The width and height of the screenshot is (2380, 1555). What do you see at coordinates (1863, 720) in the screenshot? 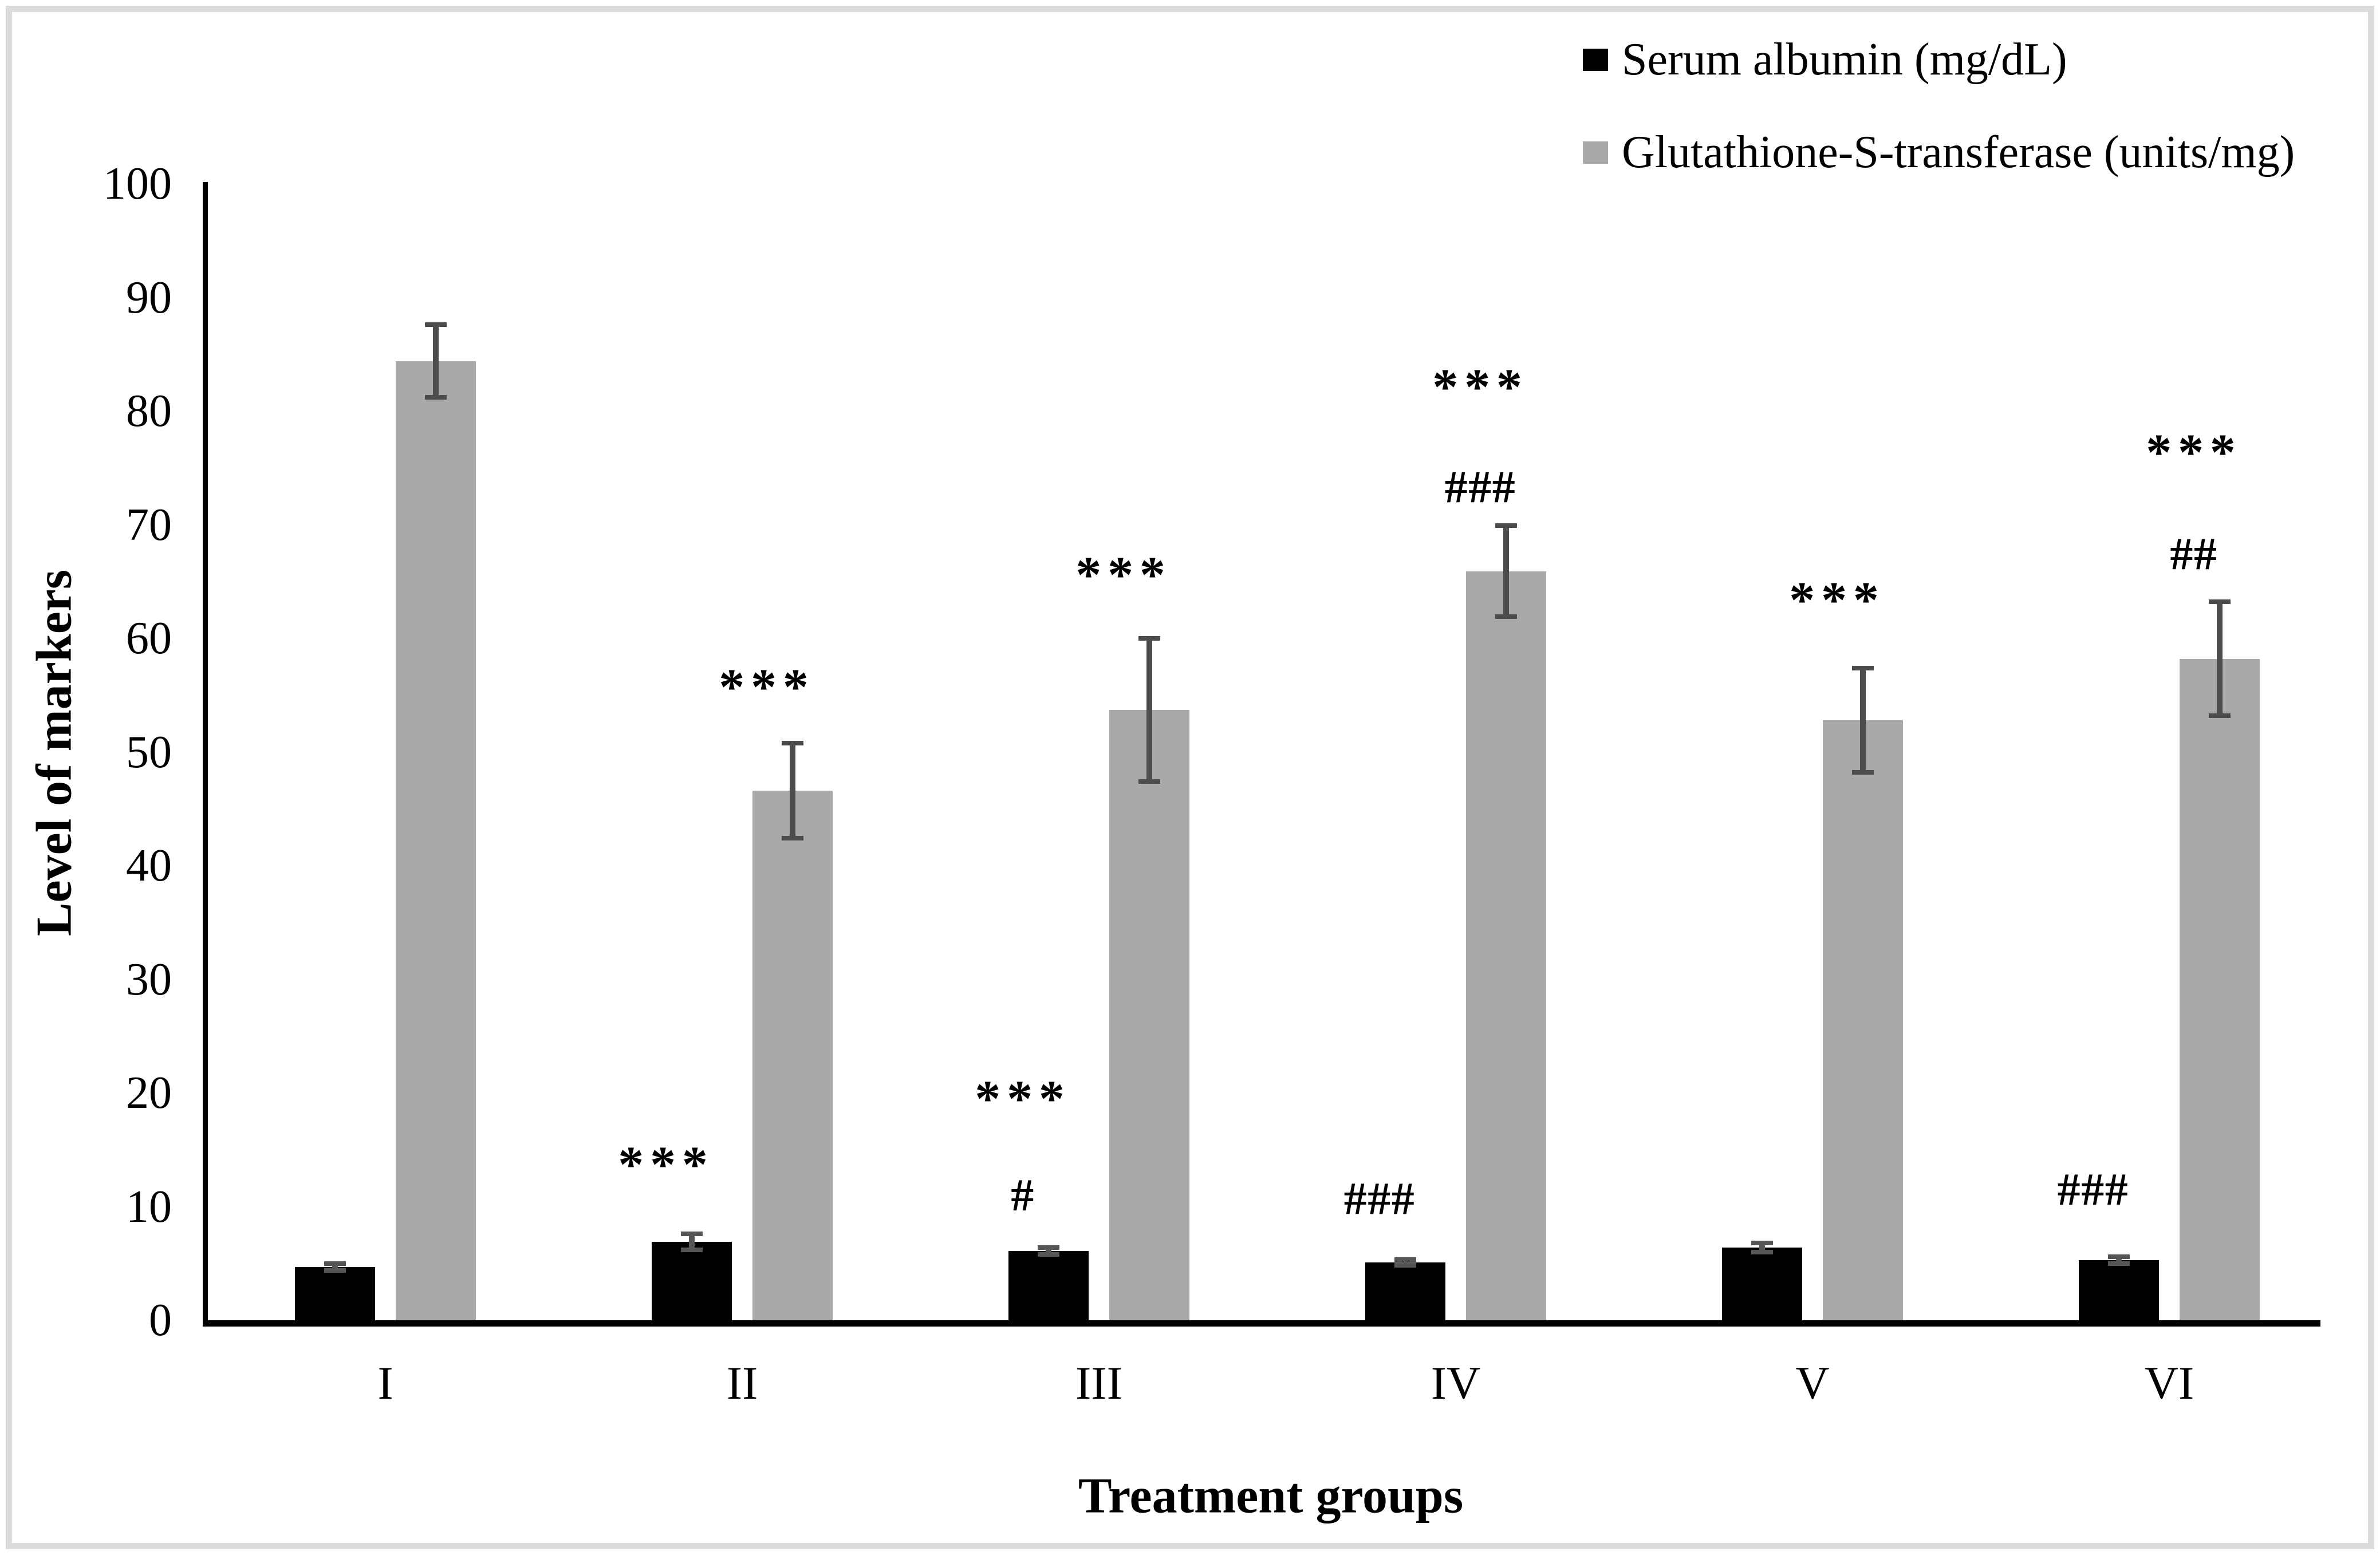
I see `error-whisker-gst-V` at bounding box center [1863, 720].